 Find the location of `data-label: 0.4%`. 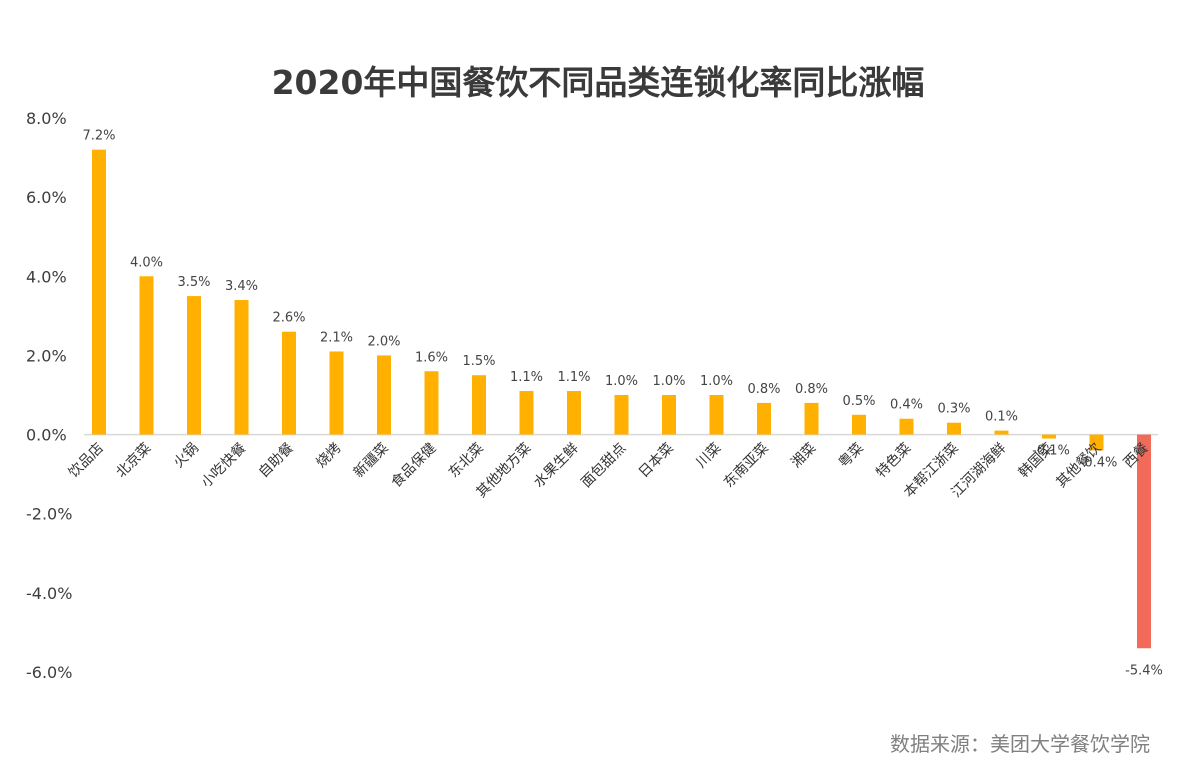

data-label: 0.4% is located at coordinates (906, 405).